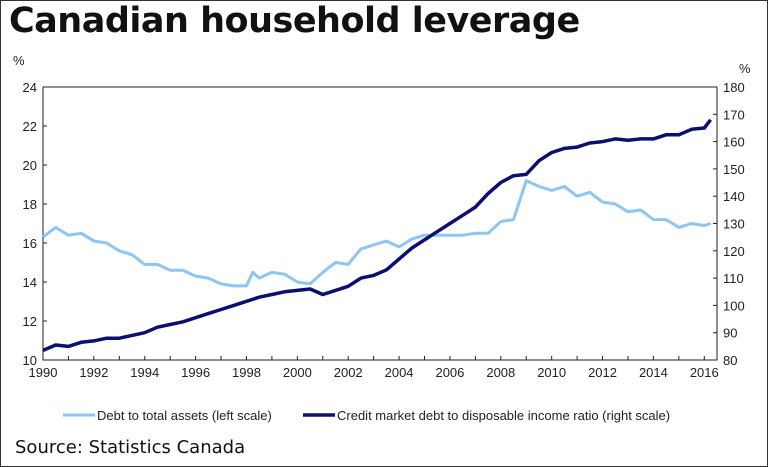 The image size is (768, 467). Describe the element at coordinates (195, 372) in the screenshot. I see `x-tick-label: 1996` at that location.